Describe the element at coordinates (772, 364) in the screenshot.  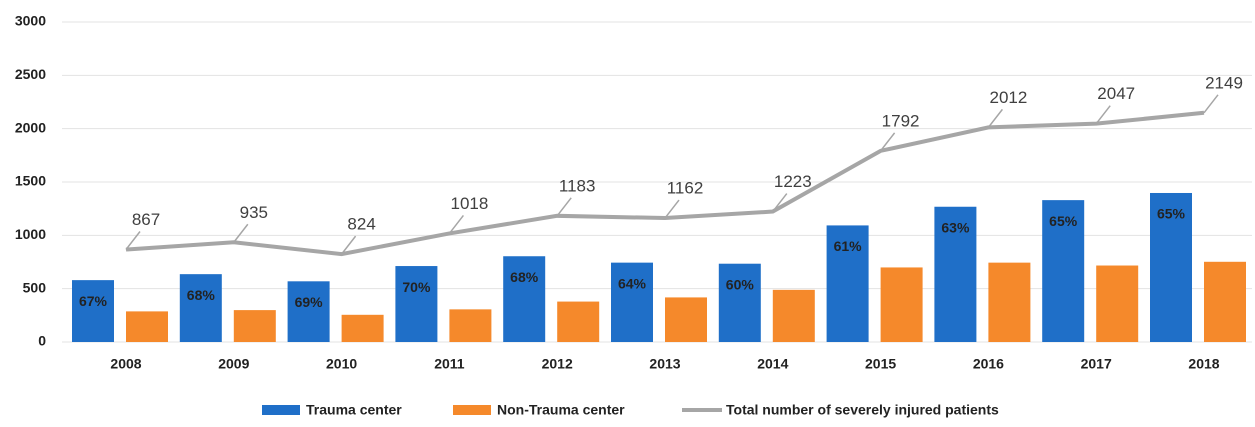
I see `x-tick-label: 2014` at that location.